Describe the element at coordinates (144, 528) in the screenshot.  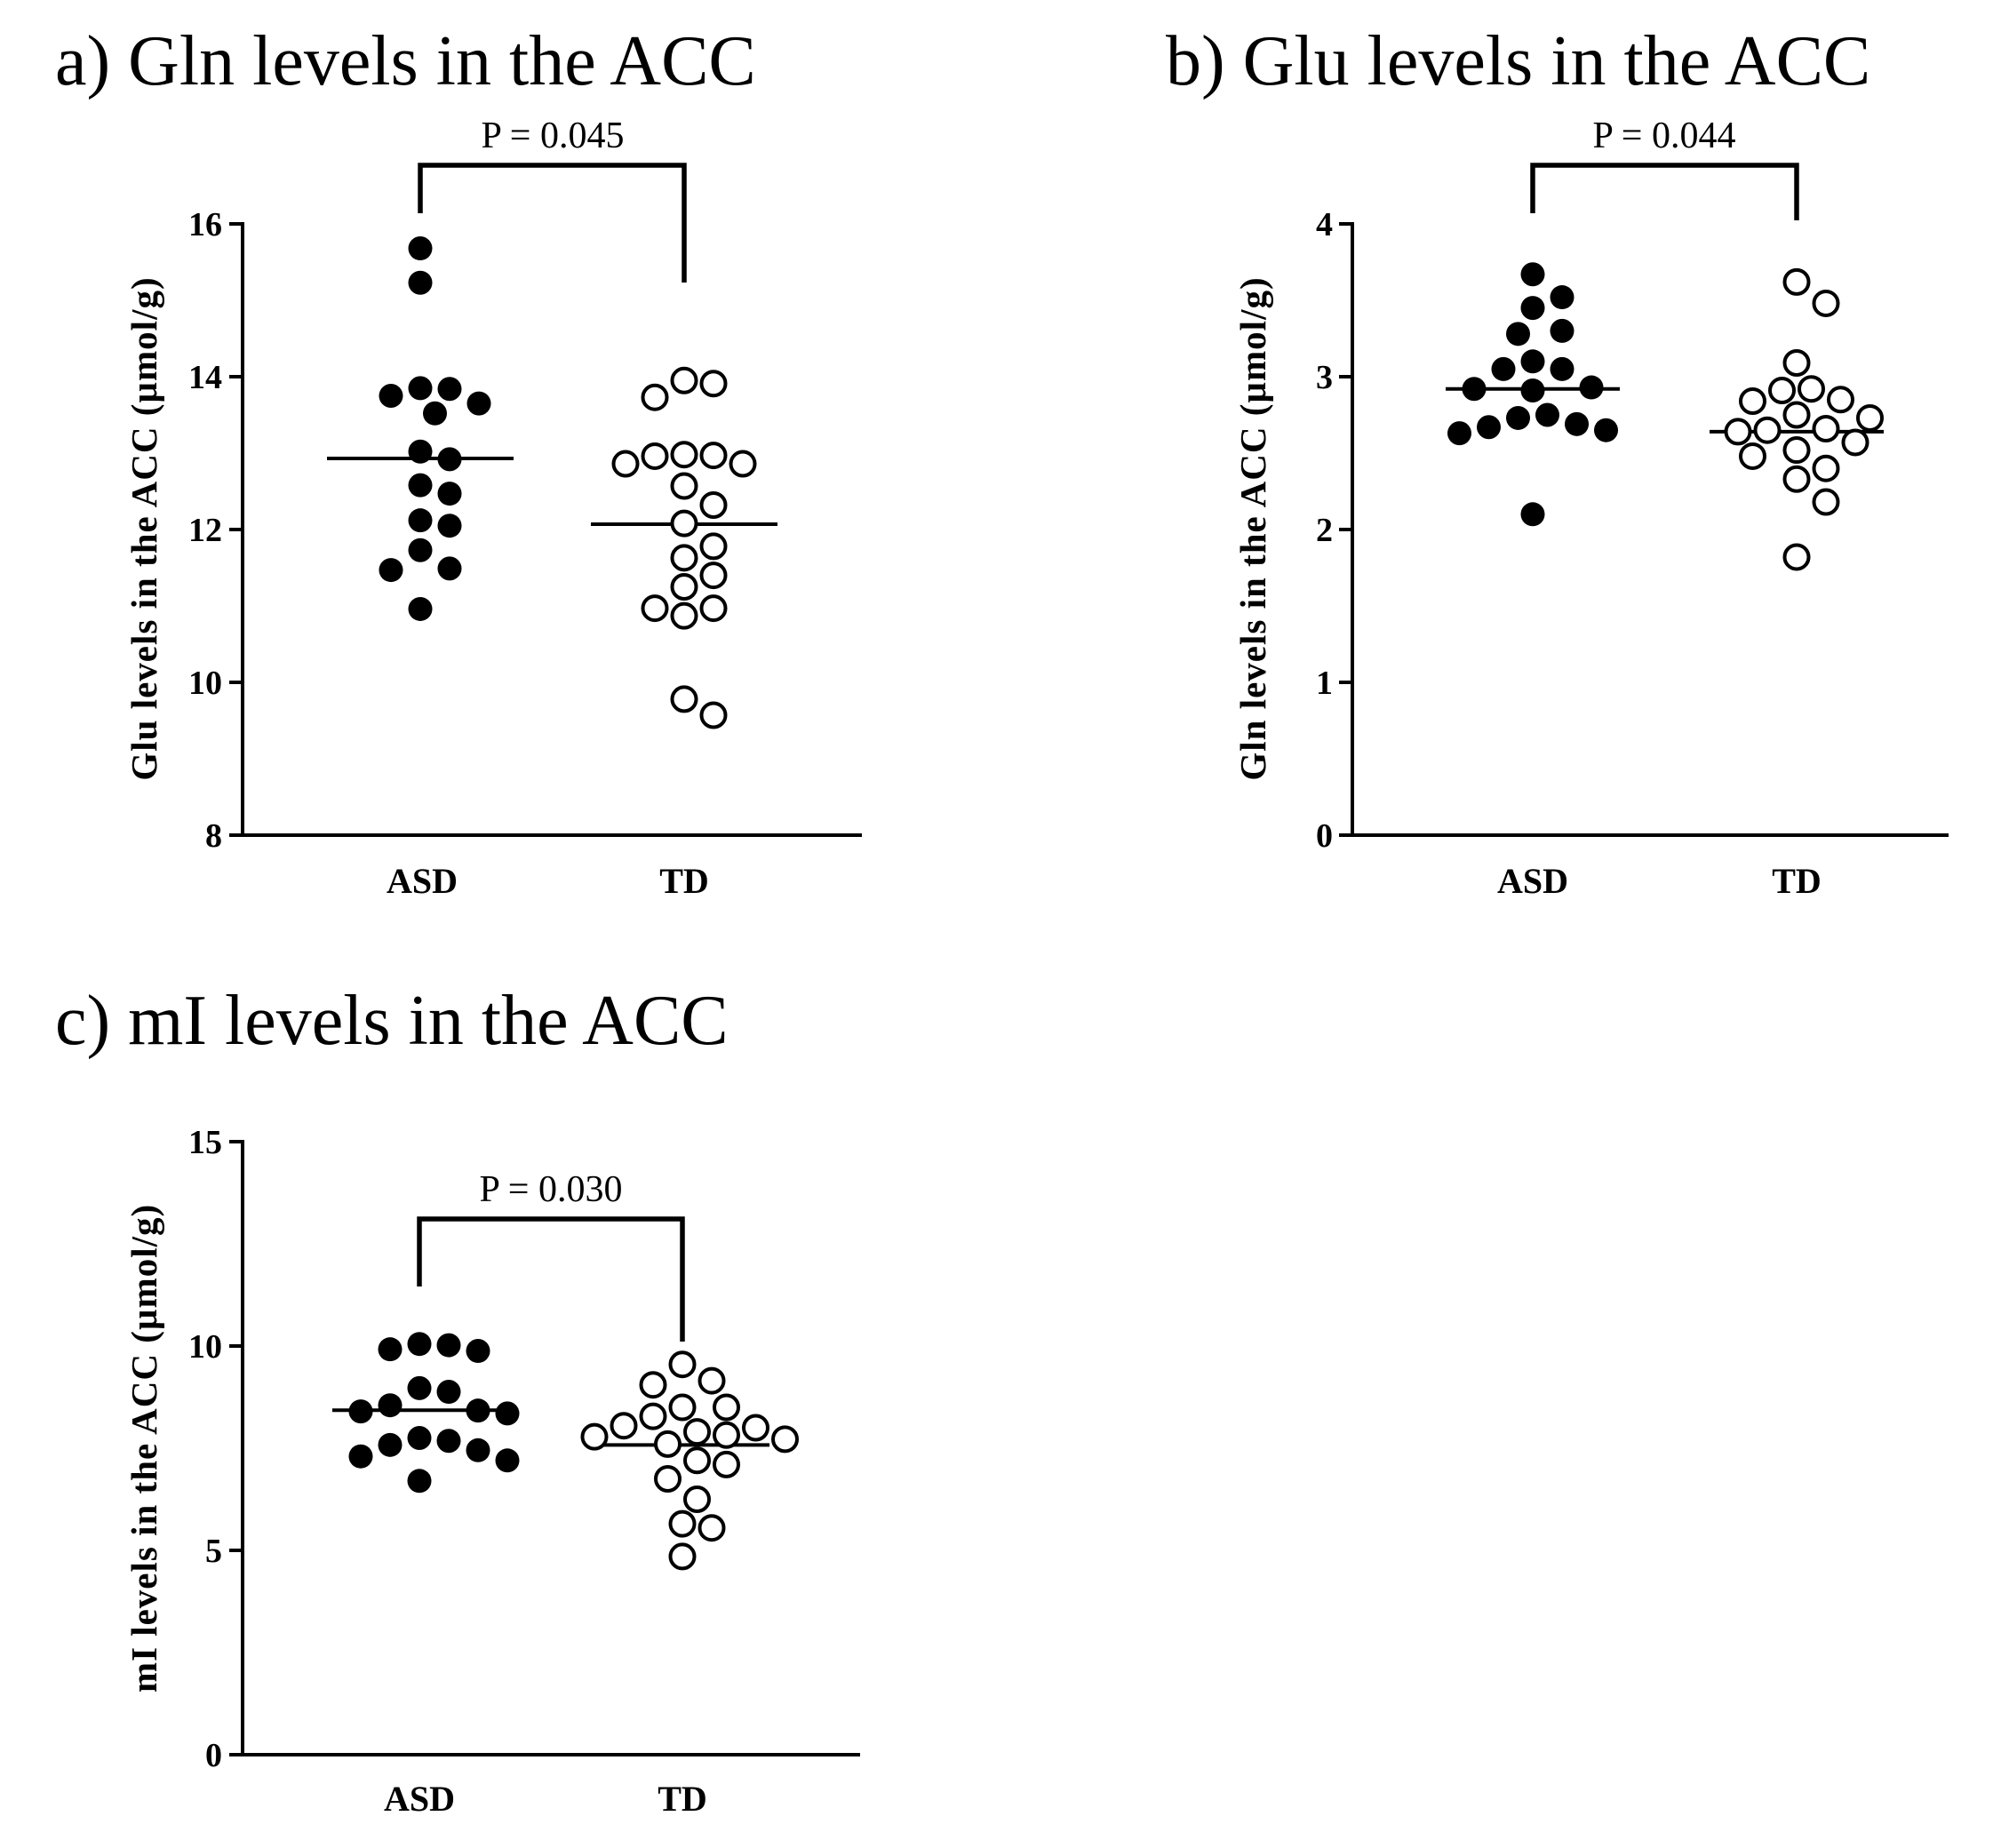
I see `panel-a-y-axis-label: Glu levels in the ACC (µmol/g)` at that location.